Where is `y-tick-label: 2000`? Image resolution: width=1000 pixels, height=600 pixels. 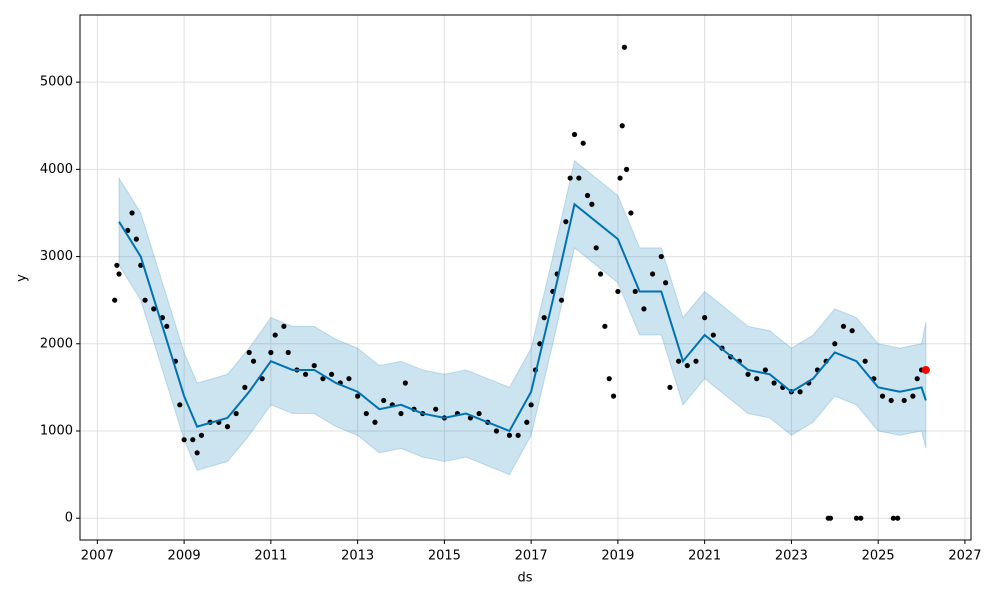
y-tick-label: 2000 is located at coordinates (56, 343).